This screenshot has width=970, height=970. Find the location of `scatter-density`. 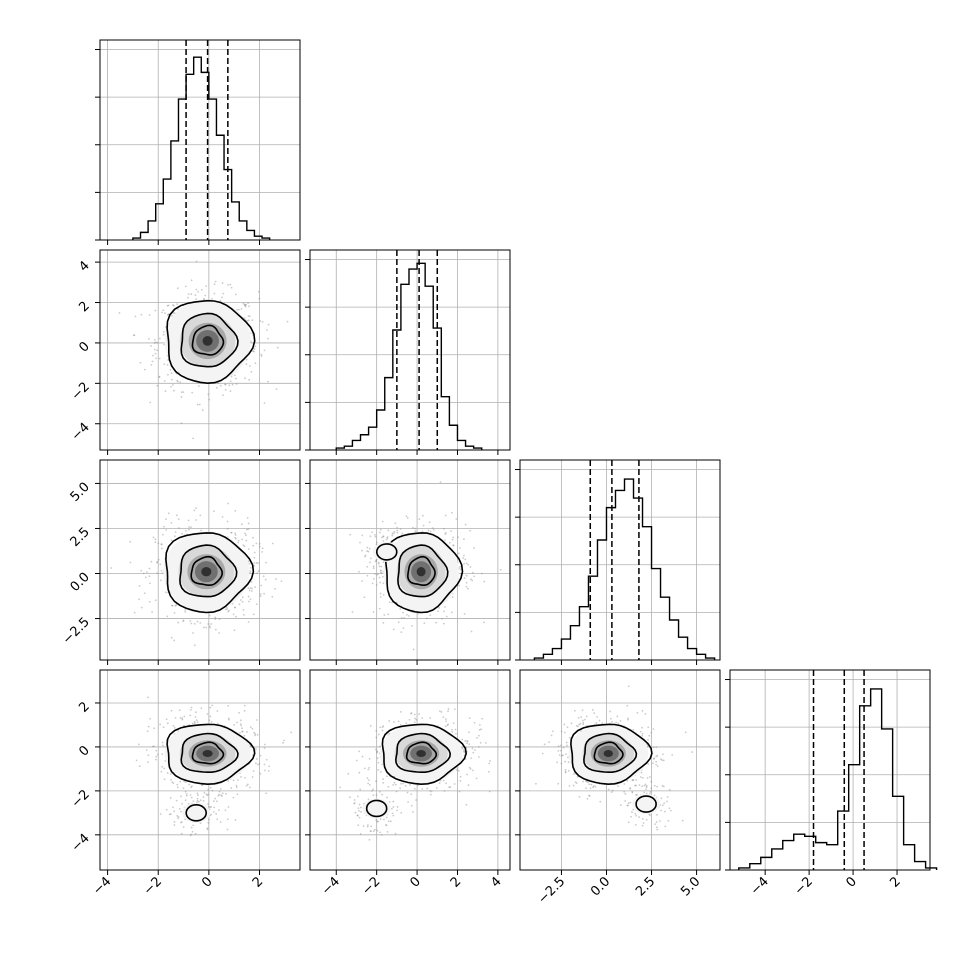

scatter-density is located at coordinates (203, 350).